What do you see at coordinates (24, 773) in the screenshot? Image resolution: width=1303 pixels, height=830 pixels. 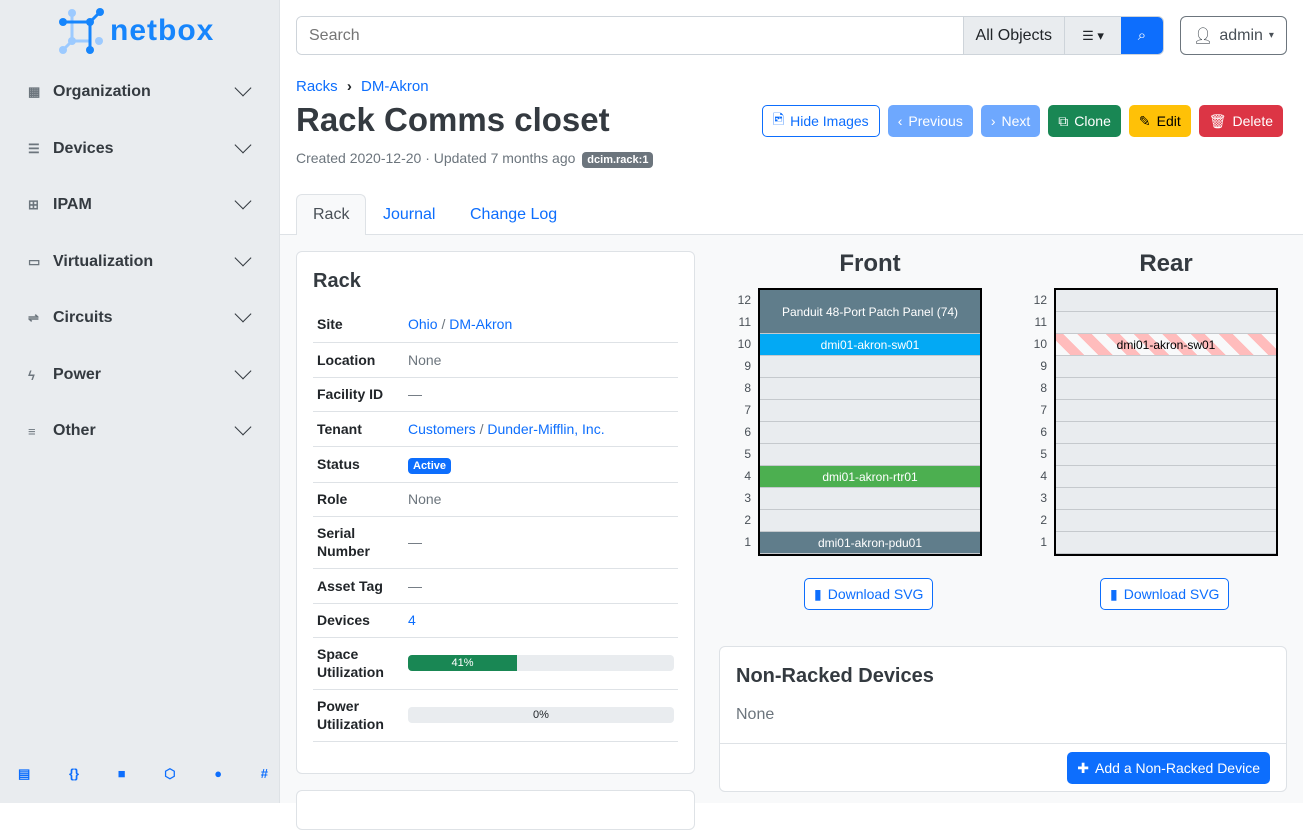 I see `docs-icon: ▤` at bounding box center [24, 773].